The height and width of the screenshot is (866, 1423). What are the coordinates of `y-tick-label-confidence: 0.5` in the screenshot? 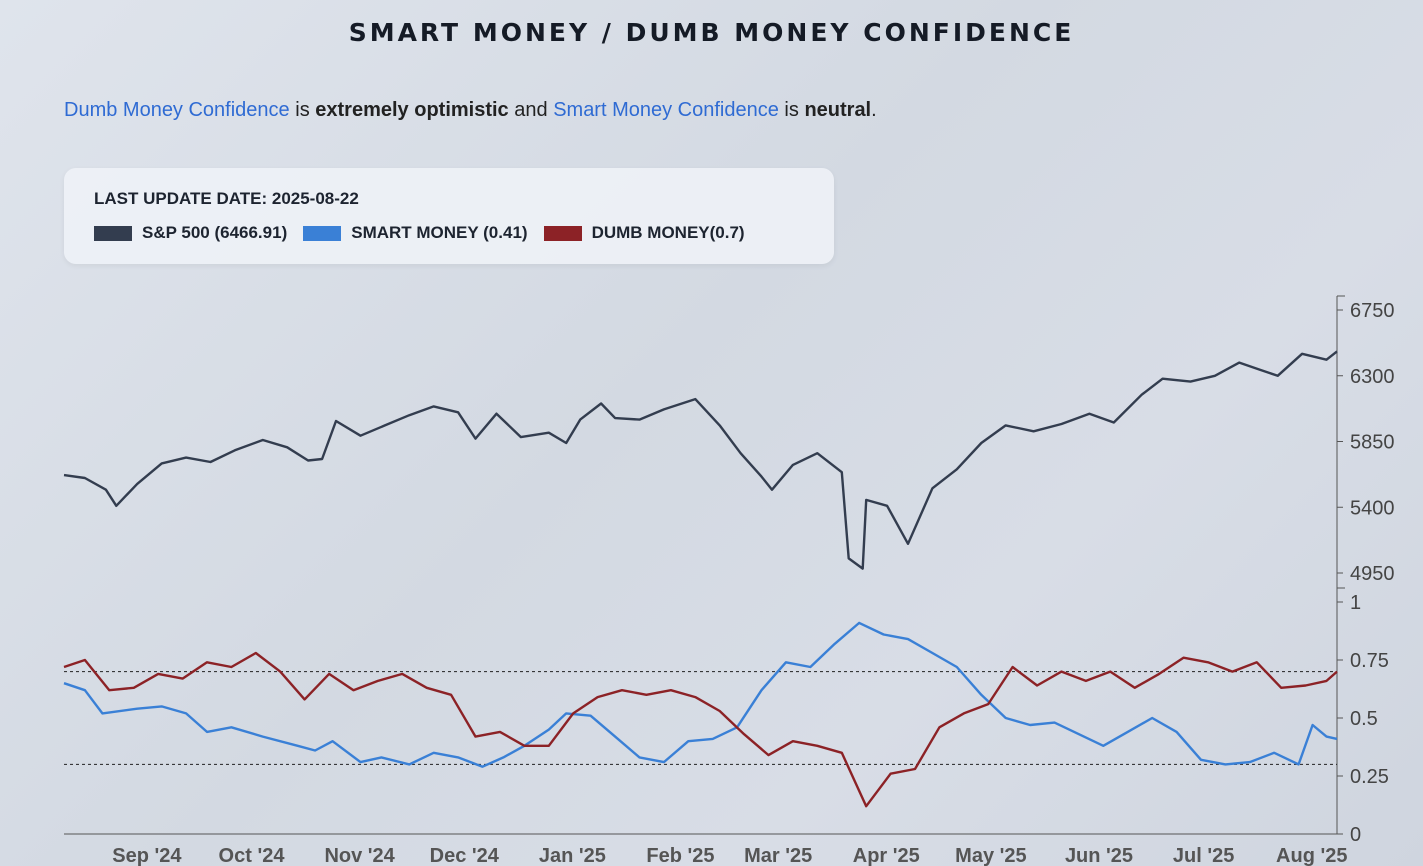 It's located at (1364, 719).